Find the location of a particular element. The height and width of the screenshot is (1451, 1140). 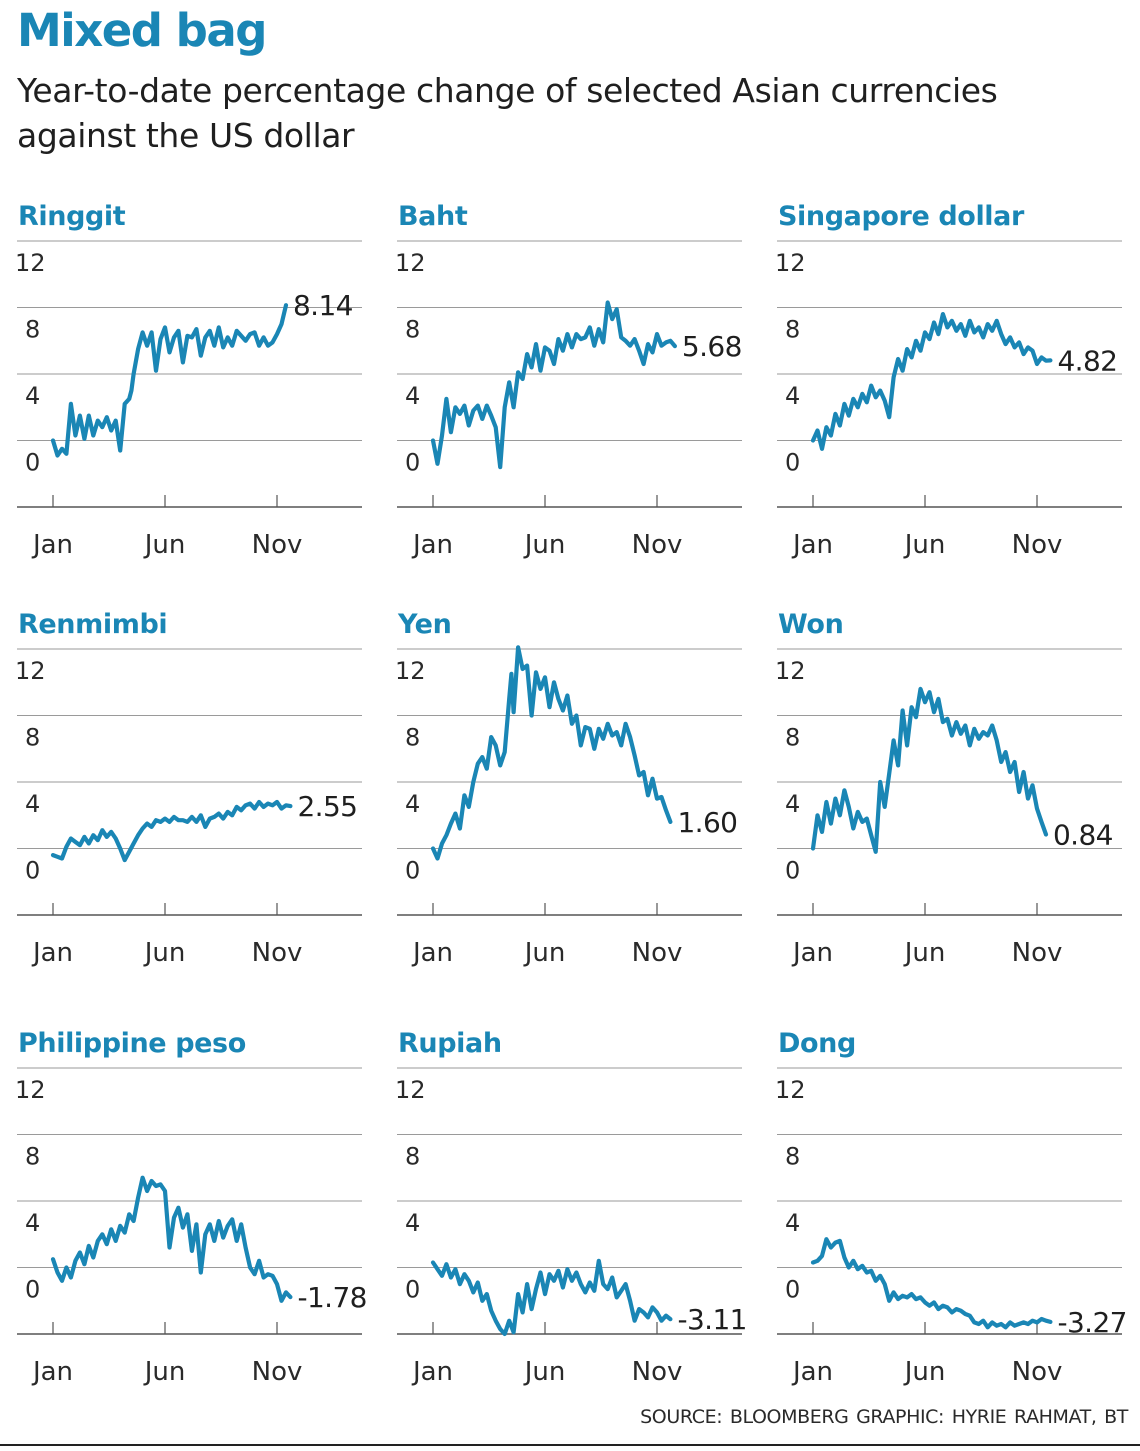

panel-title: Philippine peso is located at coordinates (132, 1043).